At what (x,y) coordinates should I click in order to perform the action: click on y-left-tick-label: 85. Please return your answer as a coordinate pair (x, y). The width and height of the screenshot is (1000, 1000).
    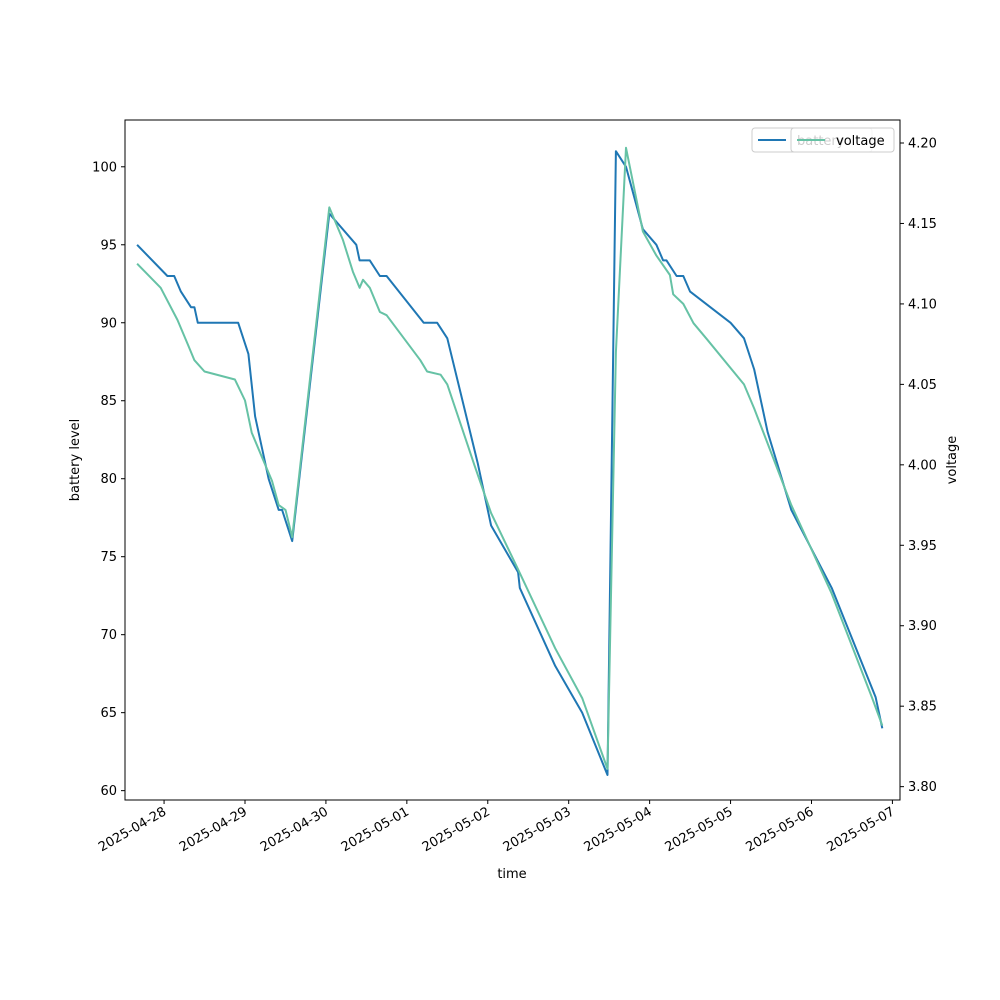
    Looking at the image, I should click on (108, 401).